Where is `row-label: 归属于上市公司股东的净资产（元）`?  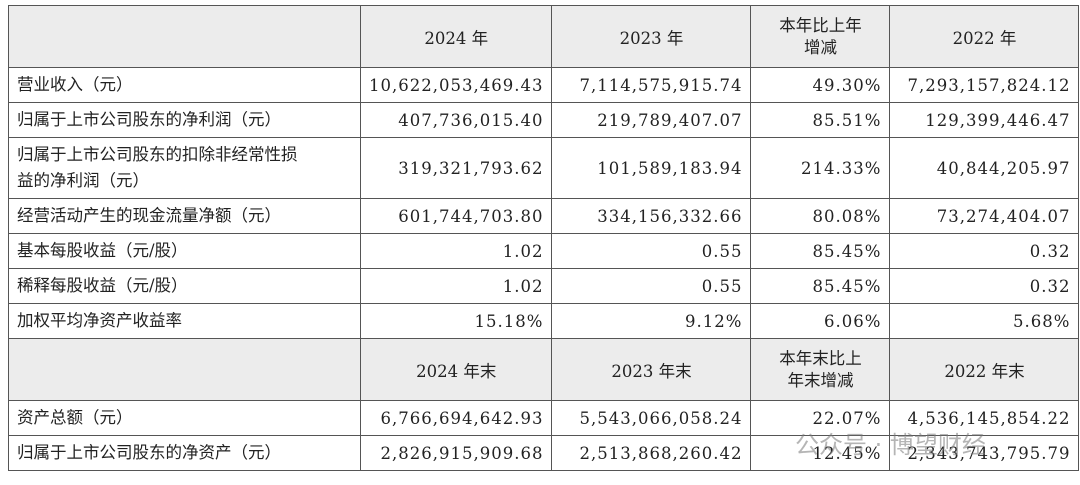 row-label: 归属于上市公司股东的净资产（元） is located at coordinates (184, 453).